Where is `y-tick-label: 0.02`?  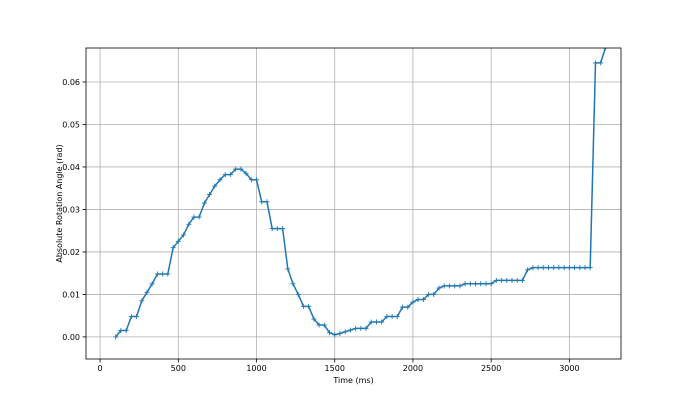
y-tick-label: 0.02 is located at coordinates (71, 252).